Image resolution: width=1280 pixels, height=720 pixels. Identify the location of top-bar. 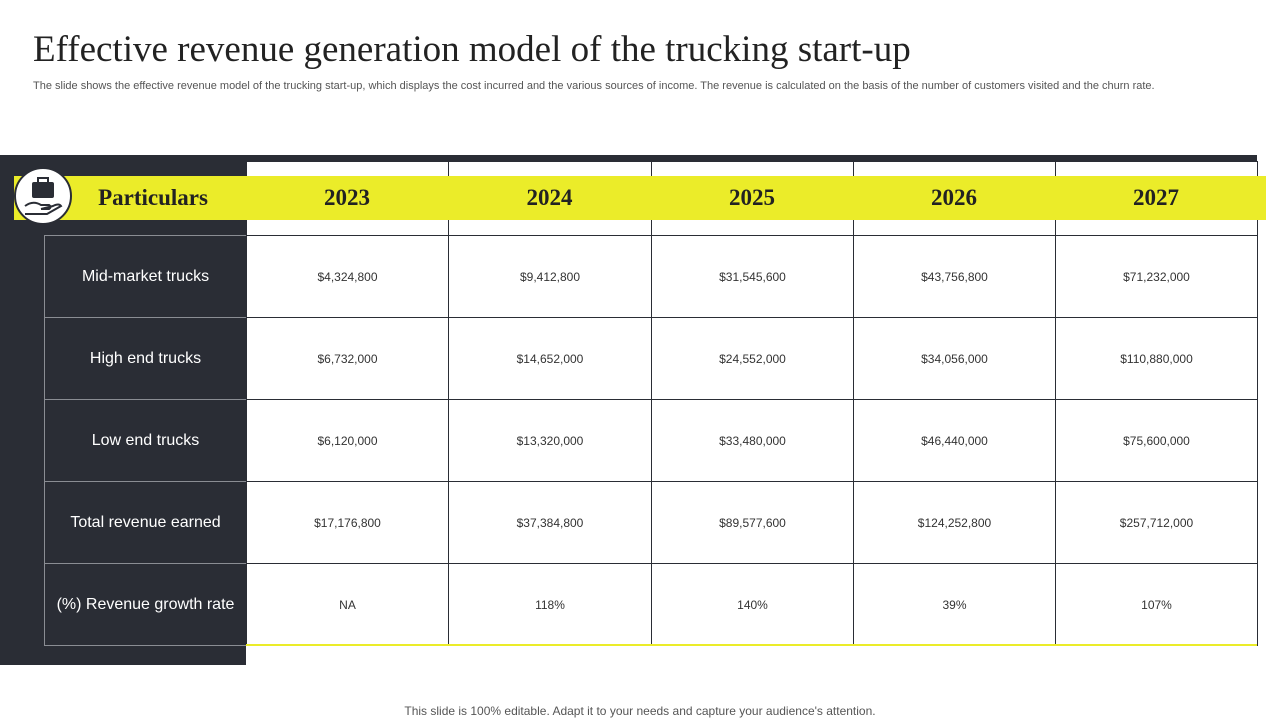
(751, 158).